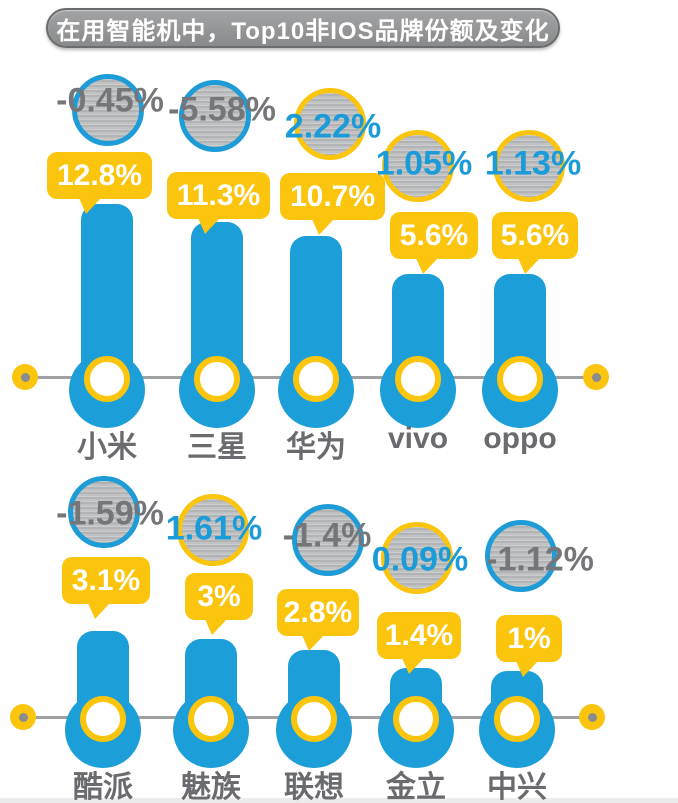 This screenshot has width=678, height=803. I want to click on page-bottom-edge, so click(339, 800).